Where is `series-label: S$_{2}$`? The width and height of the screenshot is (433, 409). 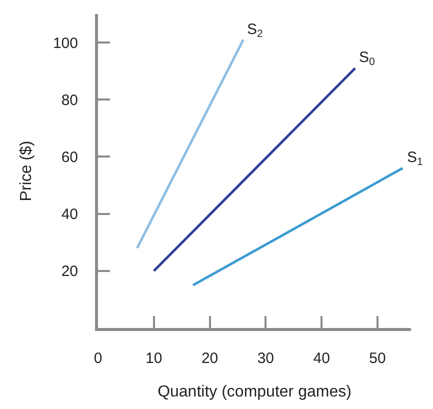
series-label: S$_{2}$ is located at coordinates (255, 30).